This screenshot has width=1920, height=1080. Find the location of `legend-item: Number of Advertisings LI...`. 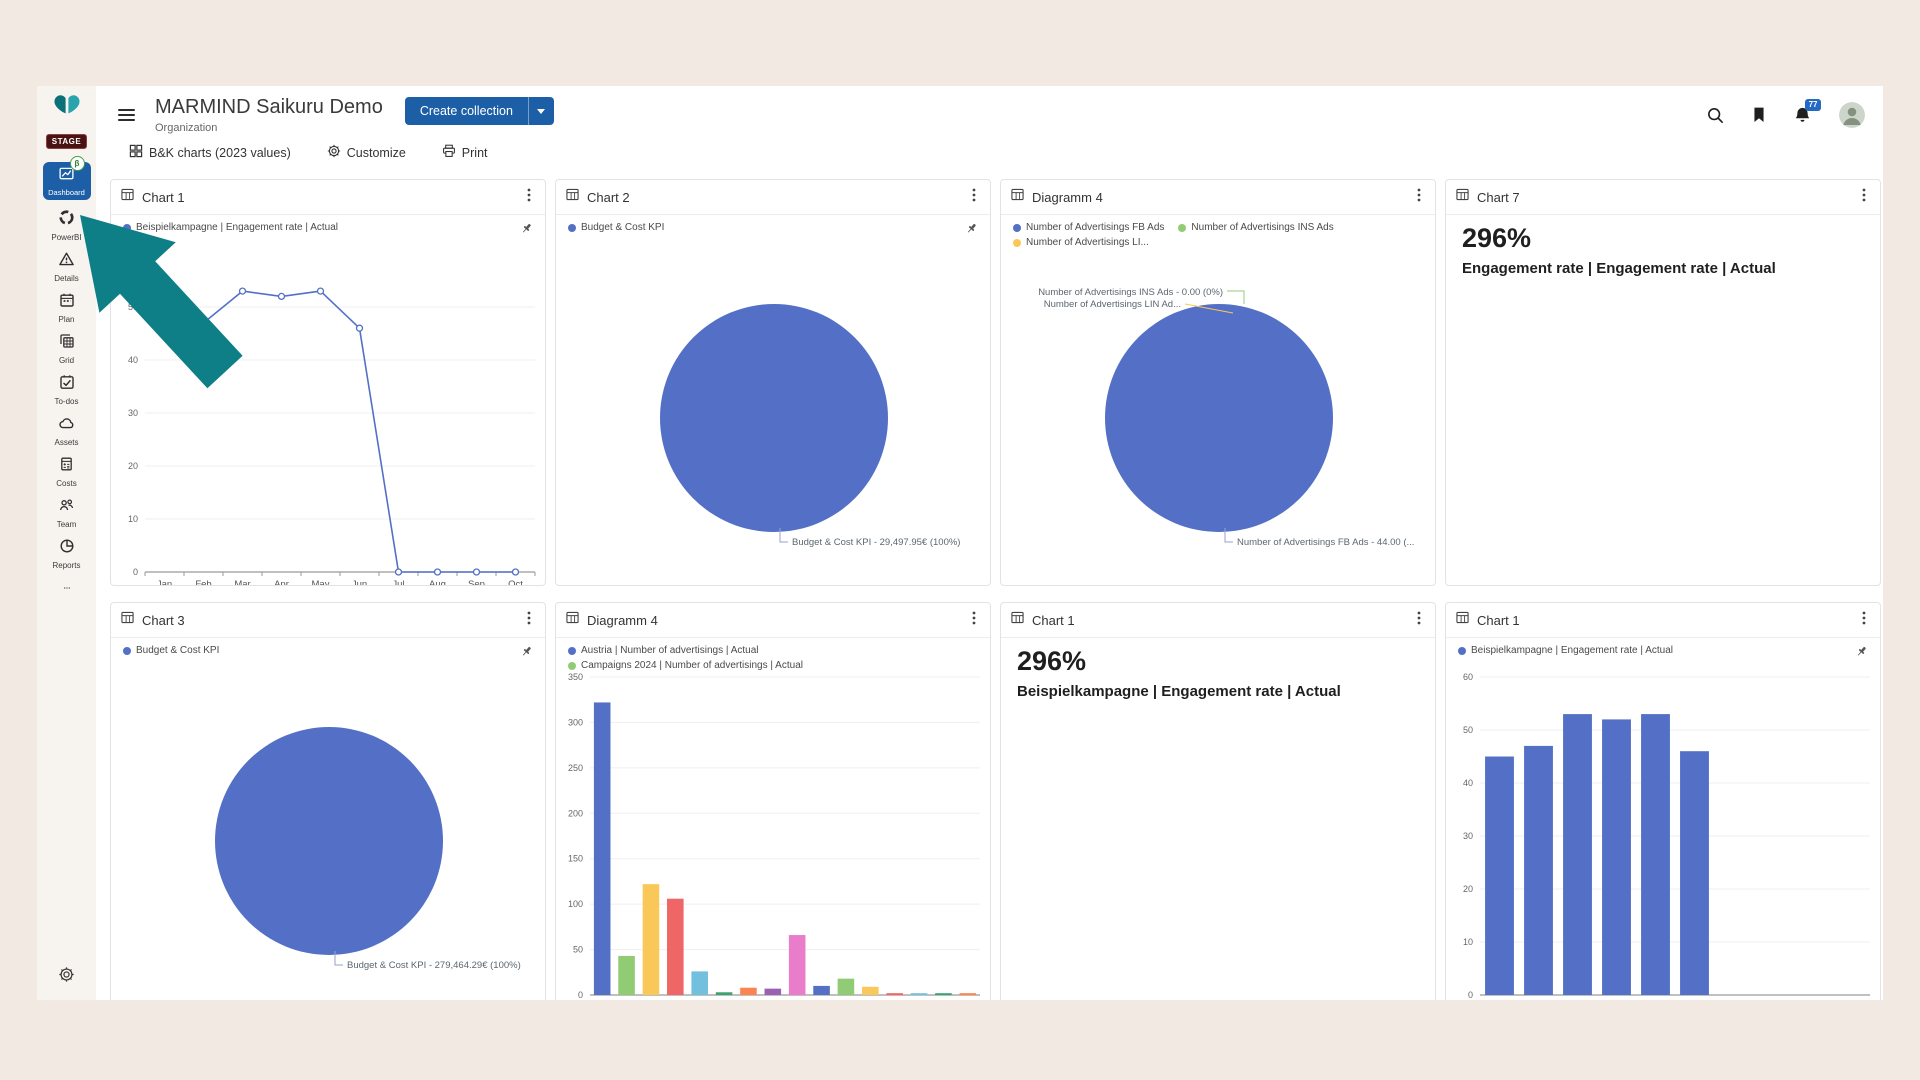

legend-item: Number of Advertisings LI... is located at coordinates (1081, 242).